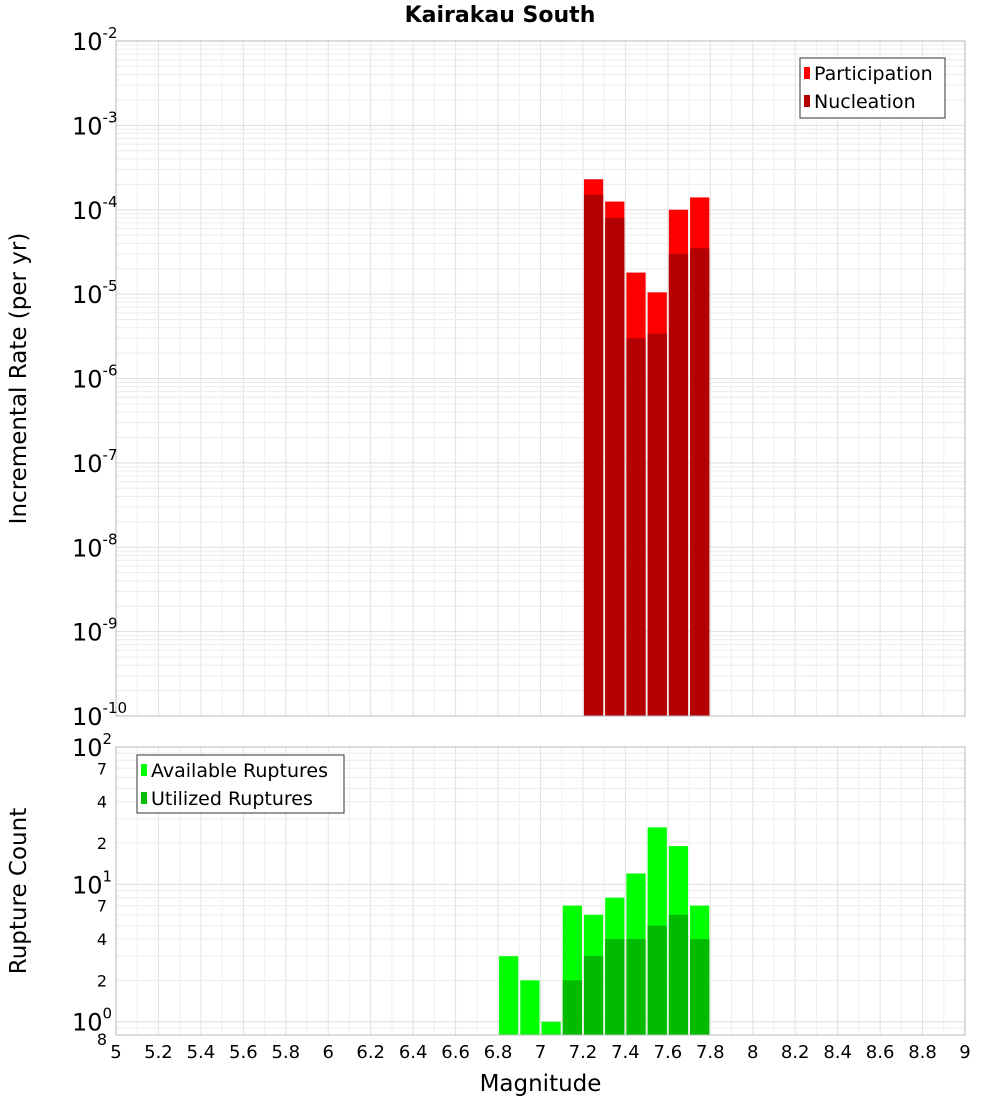  I want to click on top-y-tick-label: 10⁻⁶, so click(95, 378).